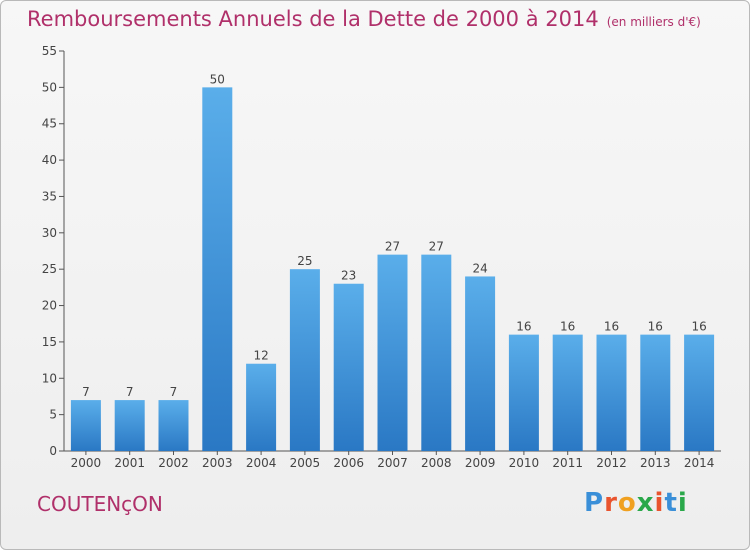  I want to click on x-tick-label: 2003, so click(217, 463).